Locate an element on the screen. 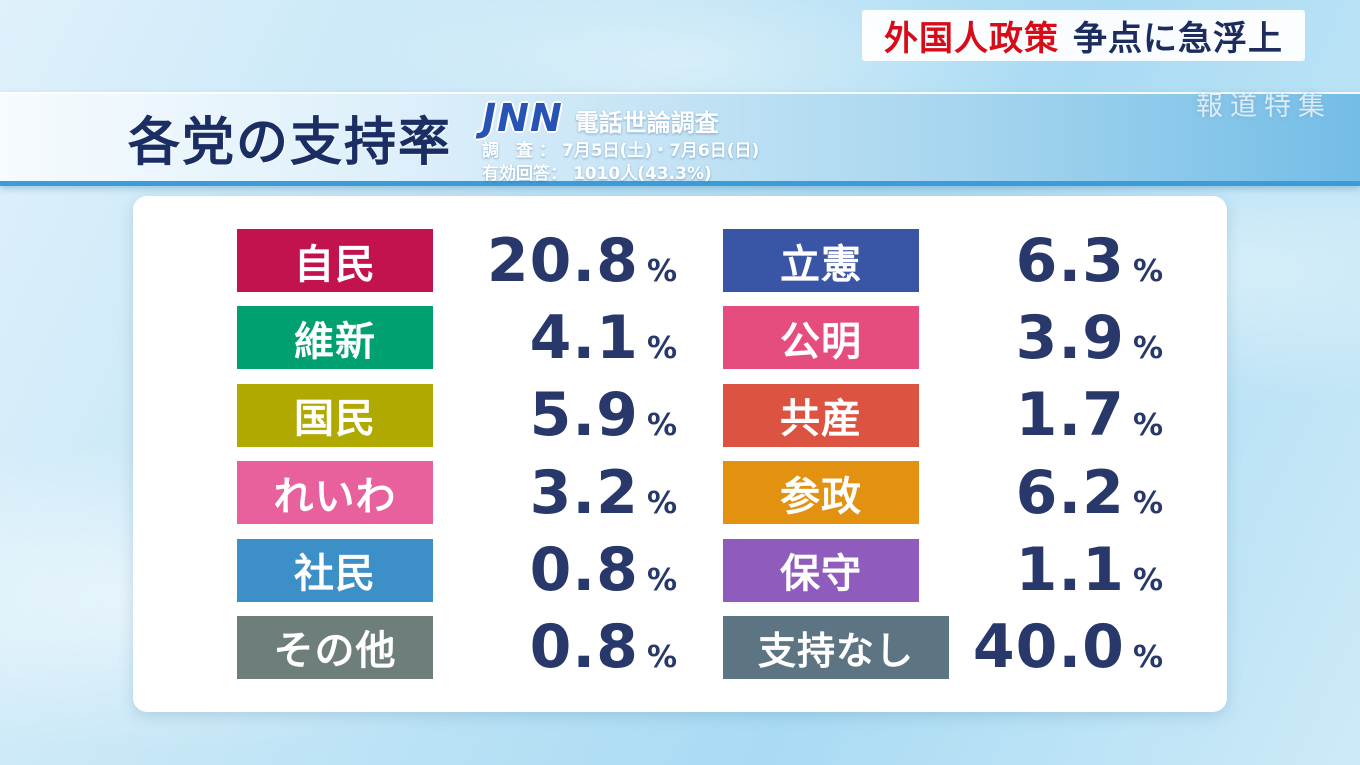 Image resolution: width=1360 pixels, height=765 pixels. broadcast-watermark: 報道特集 is located at coordinates (1264, 106).